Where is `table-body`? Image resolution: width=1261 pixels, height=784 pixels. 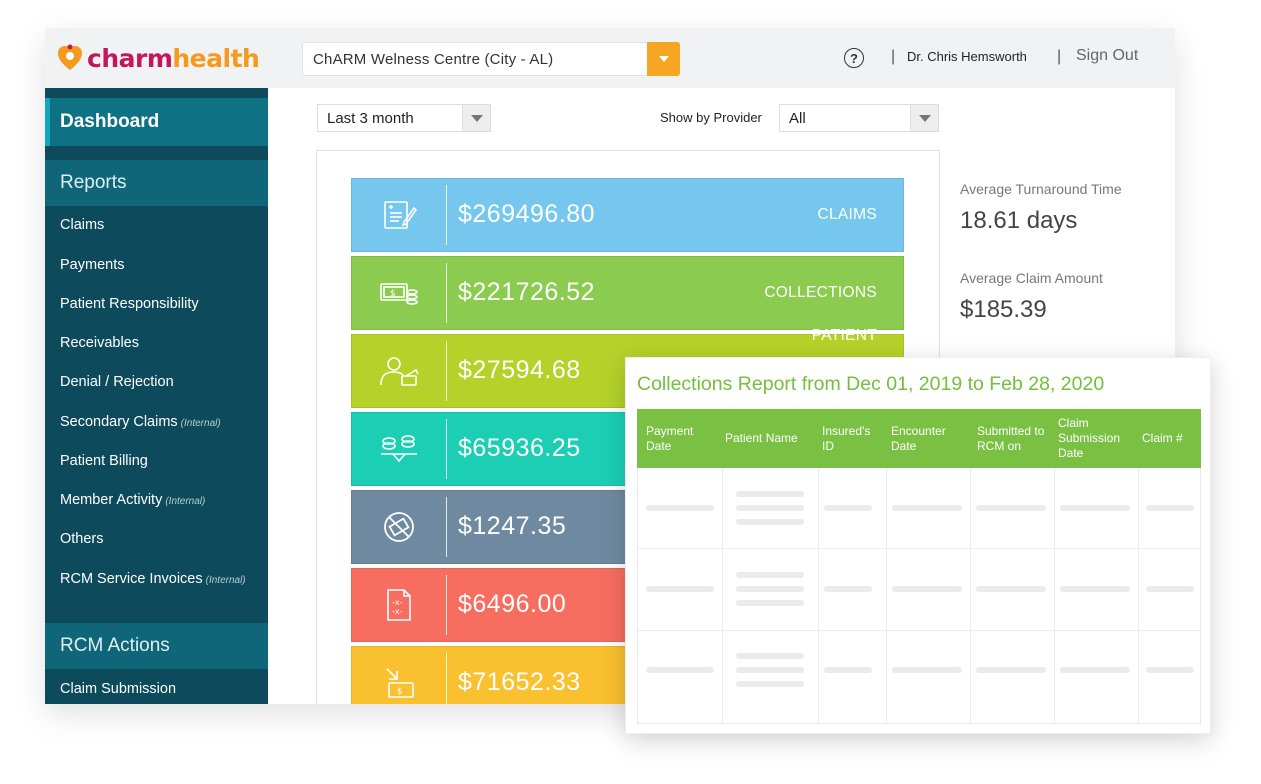
table-body is located at coordinates (919, 596).